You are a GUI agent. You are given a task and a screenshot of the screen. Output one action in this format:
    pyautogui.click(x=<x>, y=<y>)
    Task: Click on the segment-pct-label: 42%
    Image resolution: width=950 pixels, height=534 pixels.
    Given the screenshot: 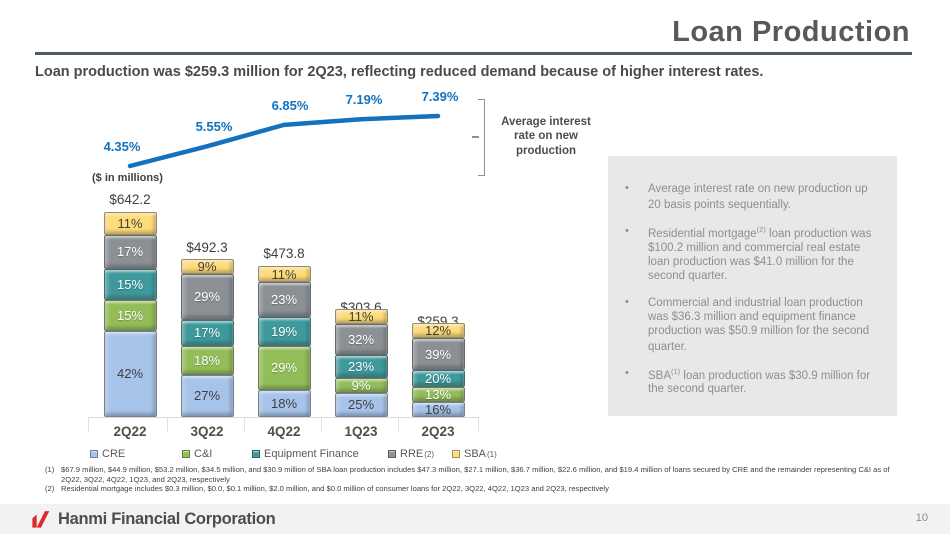 What is the action you would take?
    pyautogui.click(x=130, y=374)
    